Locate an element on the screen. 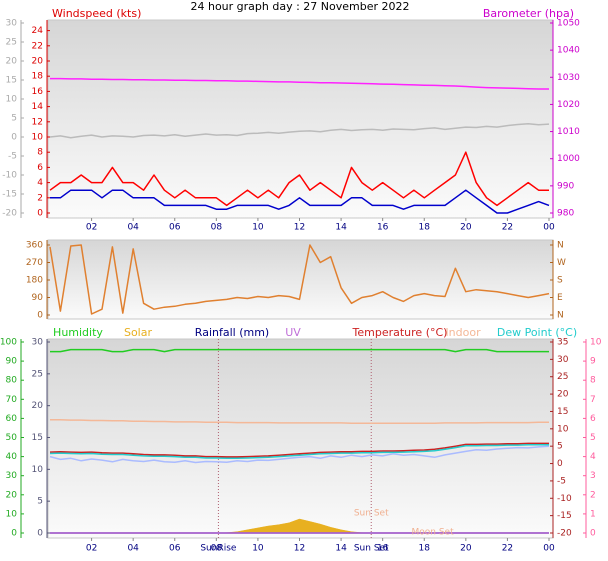  legend-label: Solar is located at coordinates (138, 332).